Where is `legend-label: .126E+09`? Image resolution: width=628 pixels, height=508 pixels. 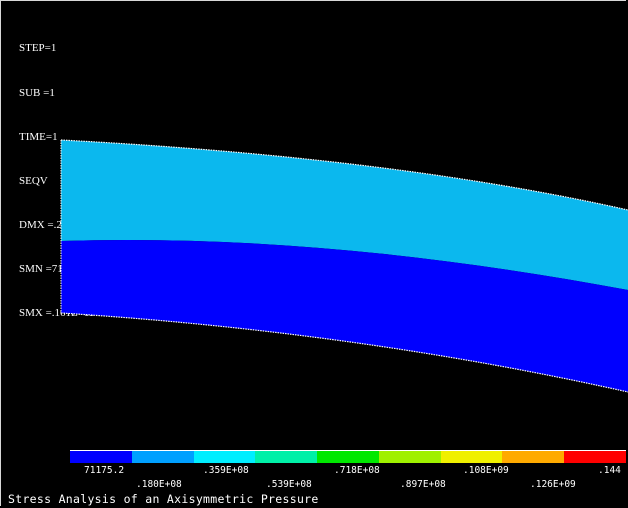
legend-label: .126E+09 is located at coordinates (553, 484).